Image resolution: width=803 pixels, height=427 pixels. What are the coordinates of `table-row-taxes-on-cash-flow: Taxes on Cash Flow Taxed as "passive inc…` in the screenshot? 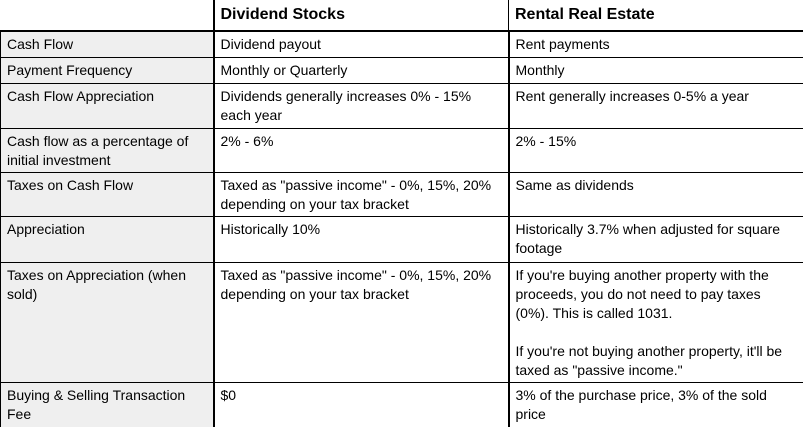 It's located at (401, 194).